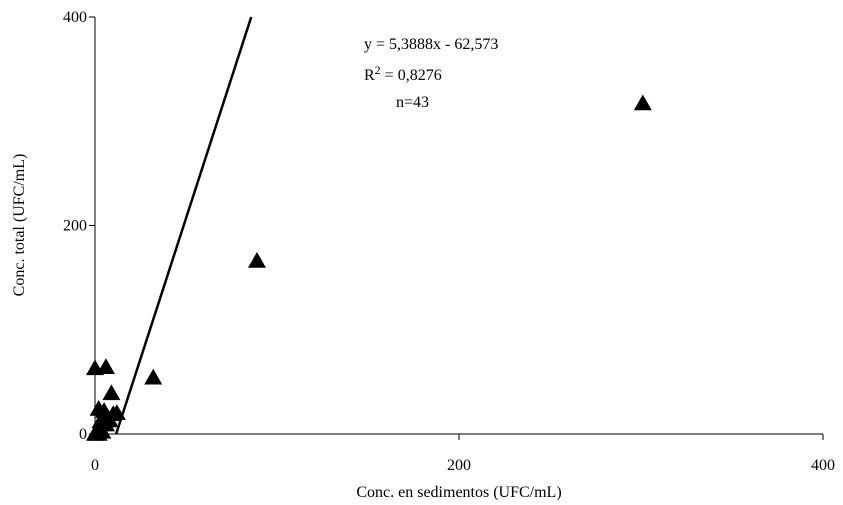 Image resolution: width=843 pixels, height=505 pixels. Describe the element at coordinates (458, 492) in the screenshot. I see `x-axis-label: Conc. en sedimentos (UFC/mL)` at that location.